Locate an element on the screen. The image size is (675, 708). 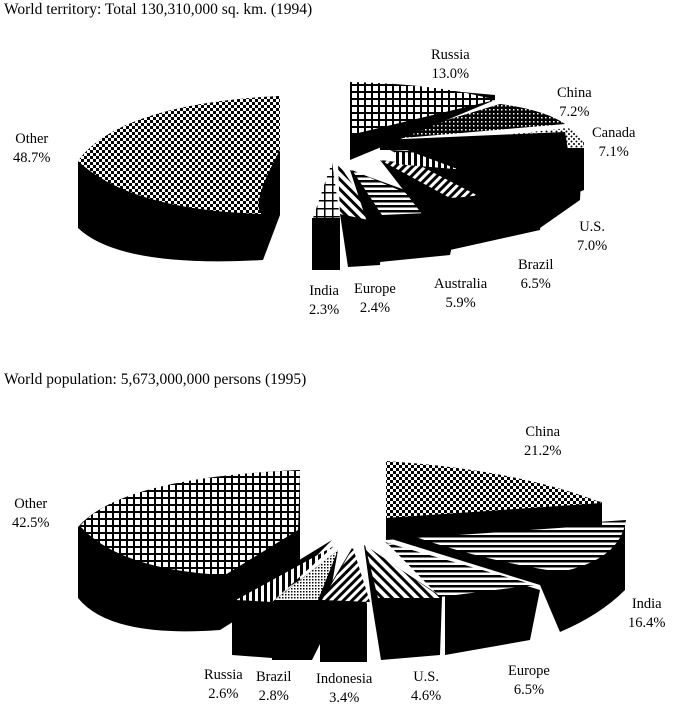
slice-indonesia is located at coordinates (345, 605).